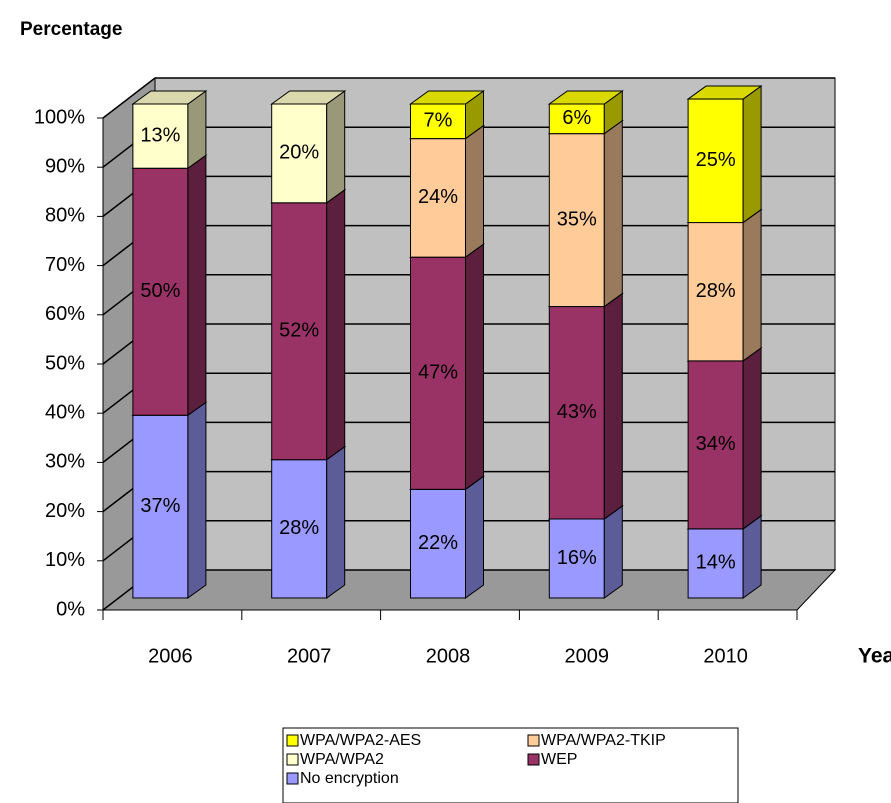 Image resolution: width=891 pixels, height=803 pixels. I want to click on y-tick-label: 30%, so click(65, 462).